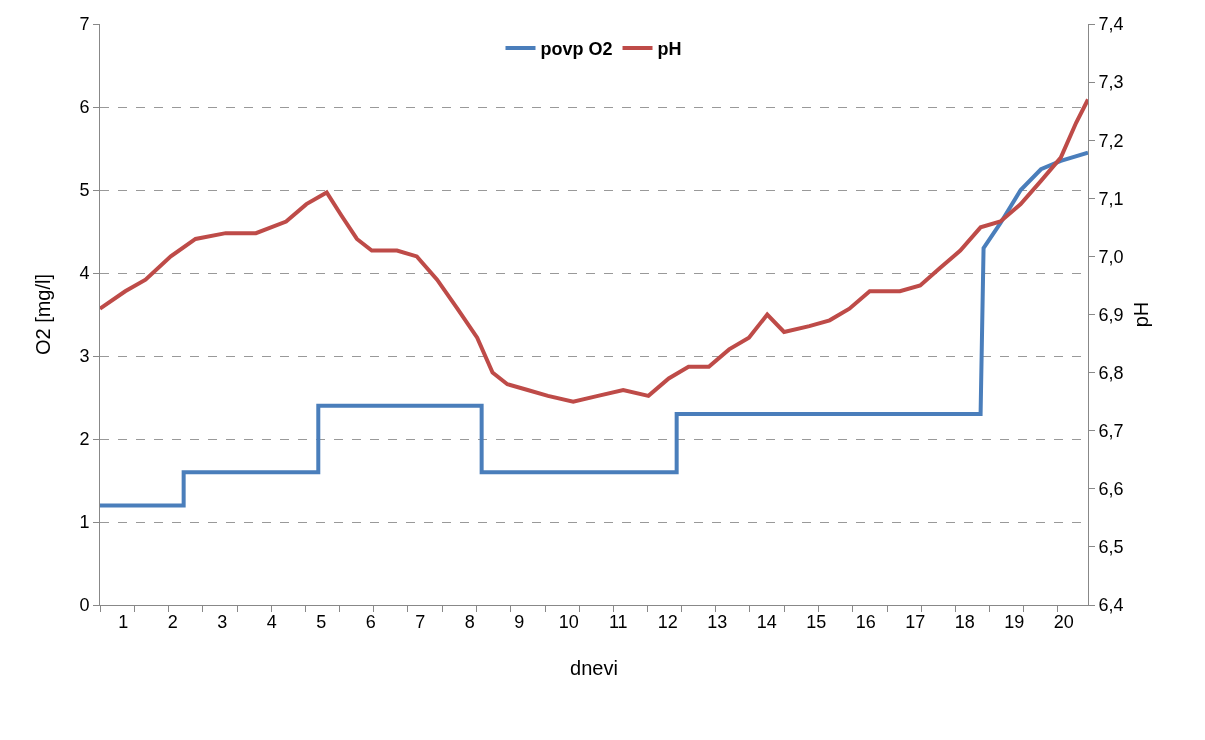  What do you see at coordinates (667, 621) in the screenshot?
I see `x-tick-label: 12` at bounding box center [667, 621].